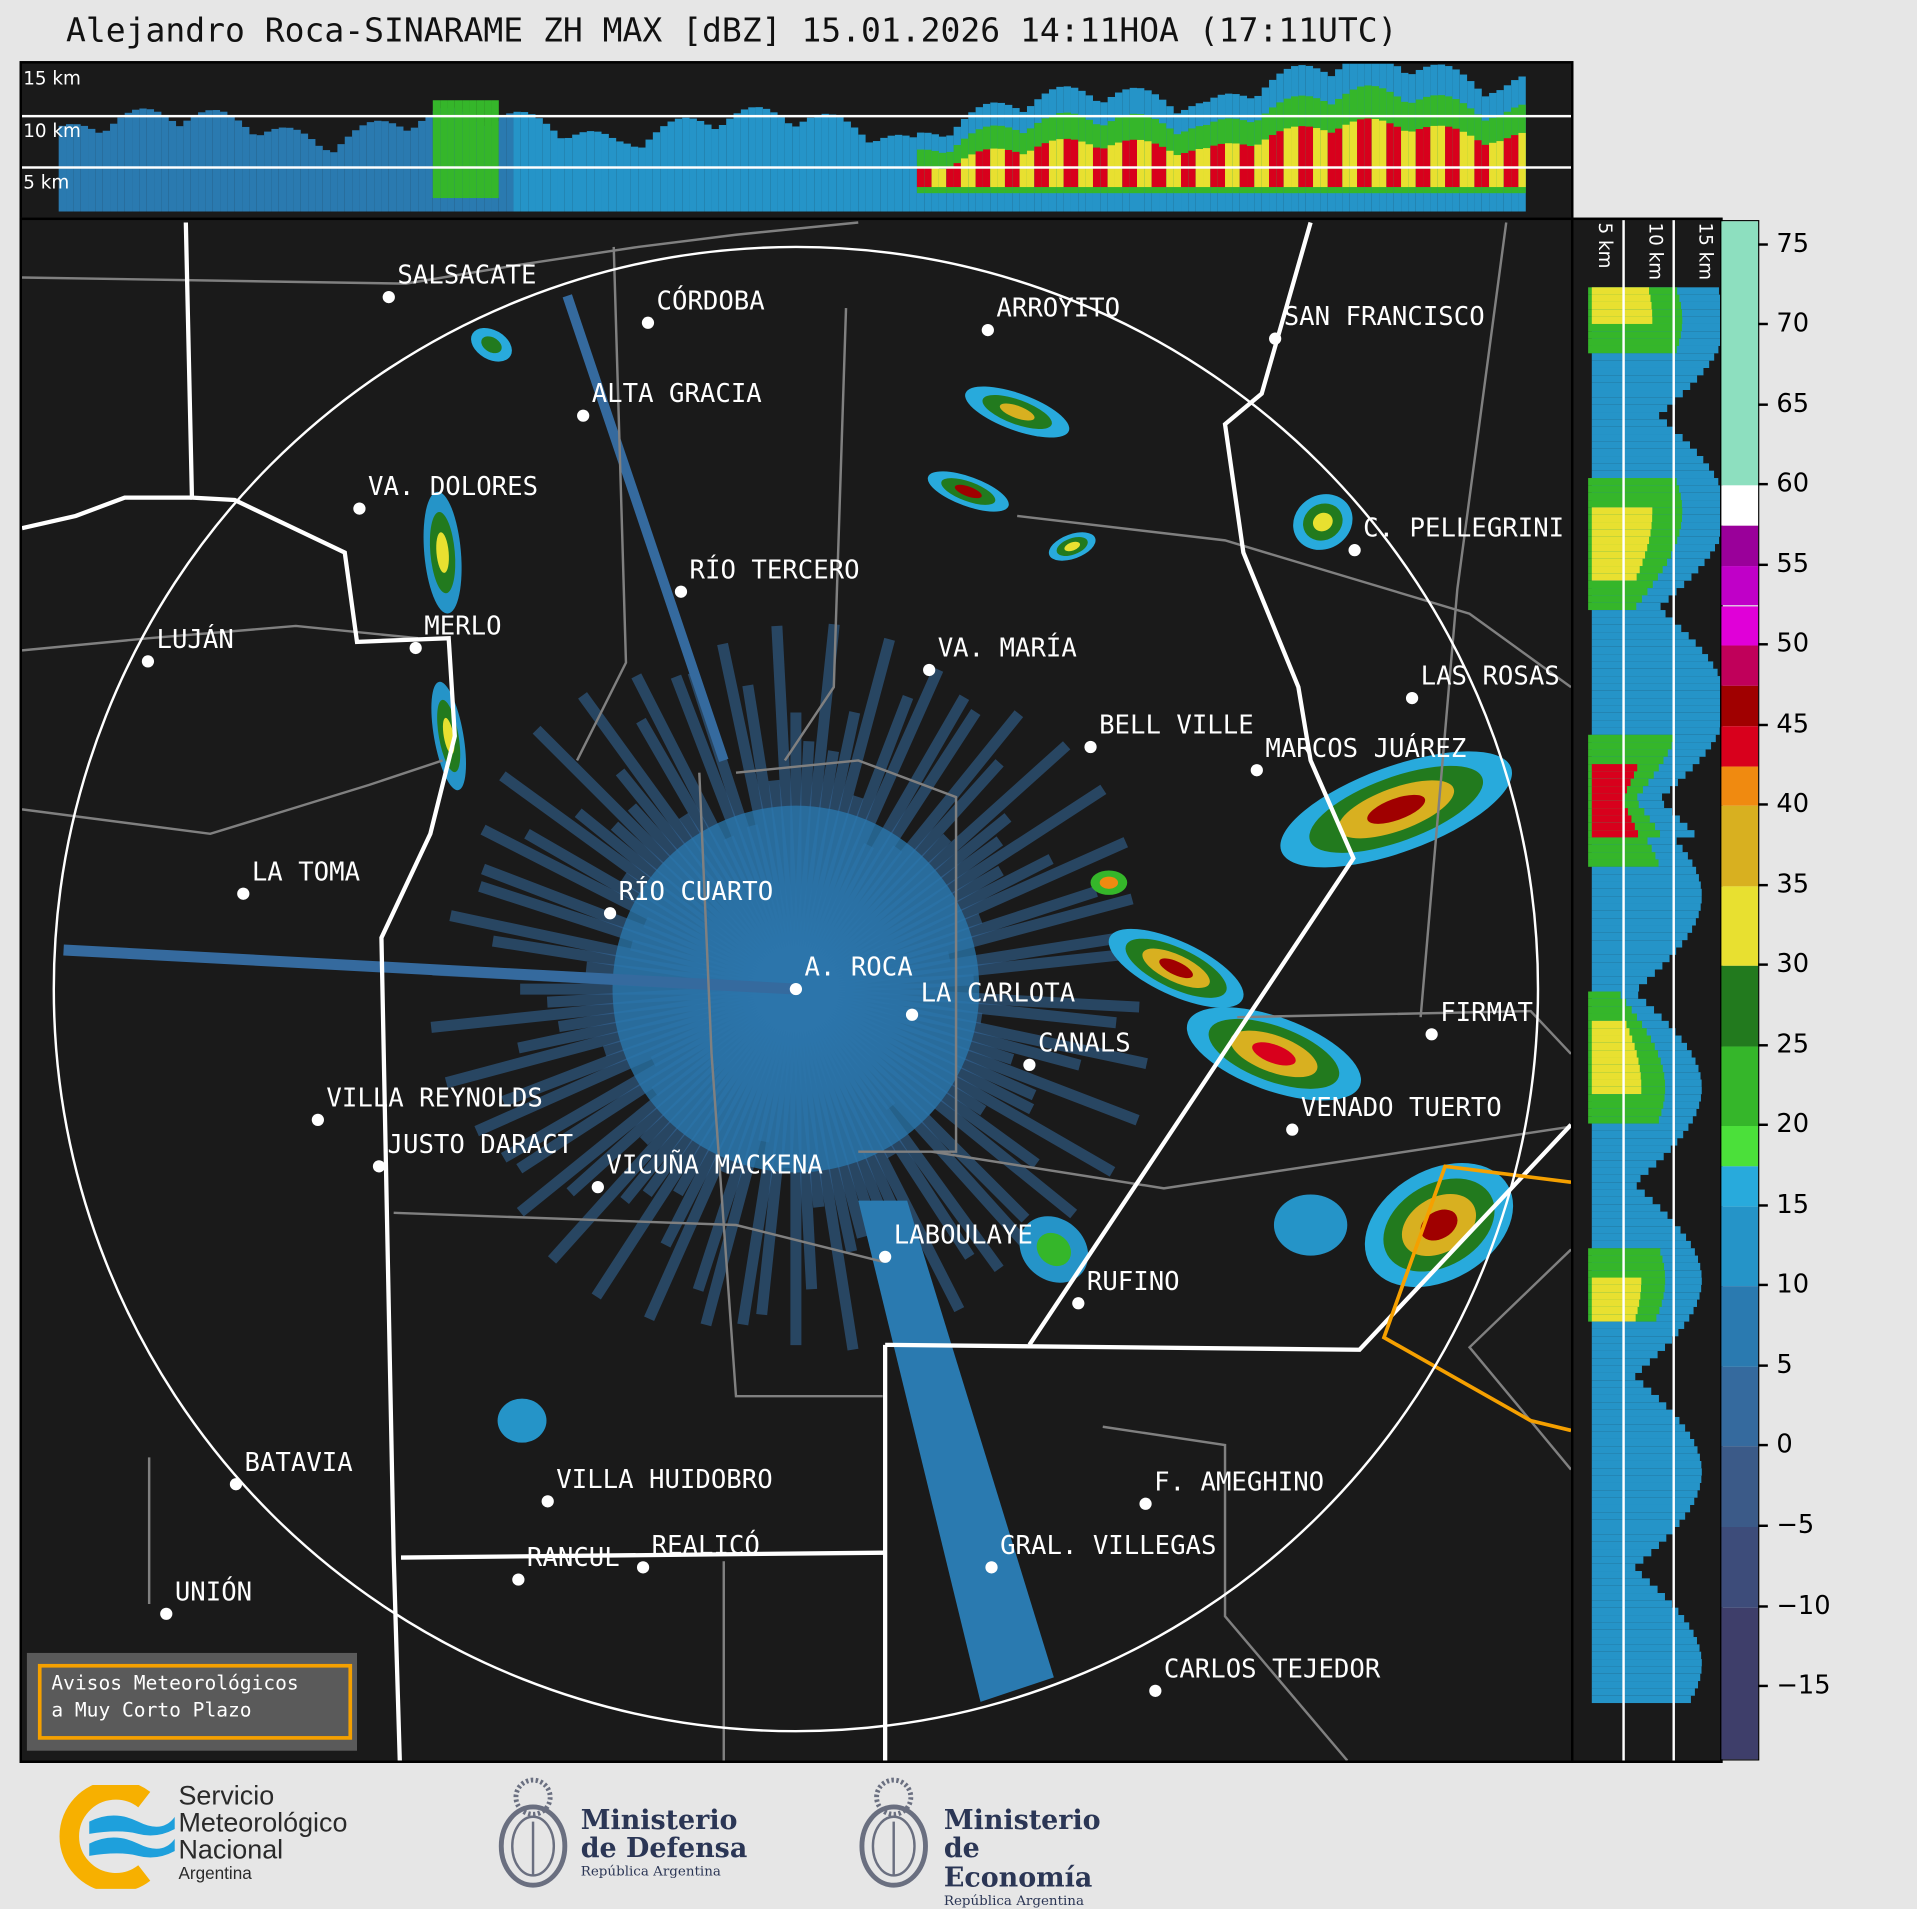 Image resolution: width=1917 pixels, height=1909 pixels. What do you see at coordinates (467, 275) in the screenshot?
I see `city-label: SALSACATE` at bounding box center [467, 275].